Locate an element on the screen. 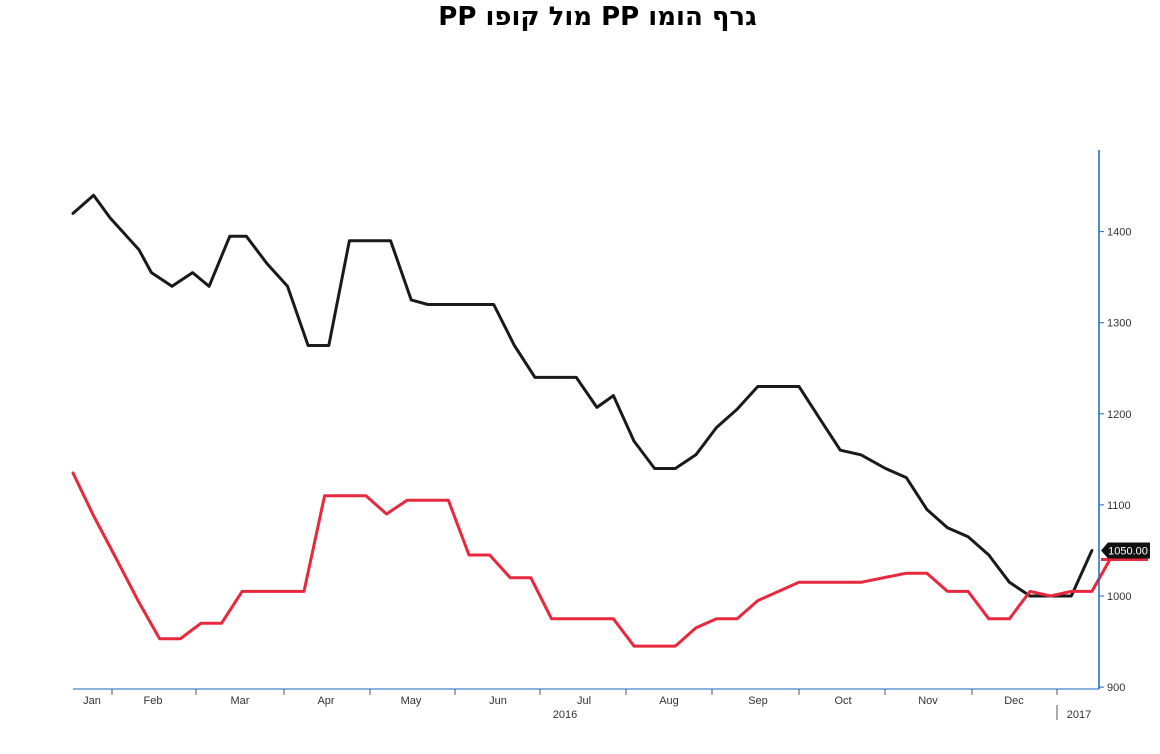  y-tick-label: 1400 is located at coordinates (1119, 233).